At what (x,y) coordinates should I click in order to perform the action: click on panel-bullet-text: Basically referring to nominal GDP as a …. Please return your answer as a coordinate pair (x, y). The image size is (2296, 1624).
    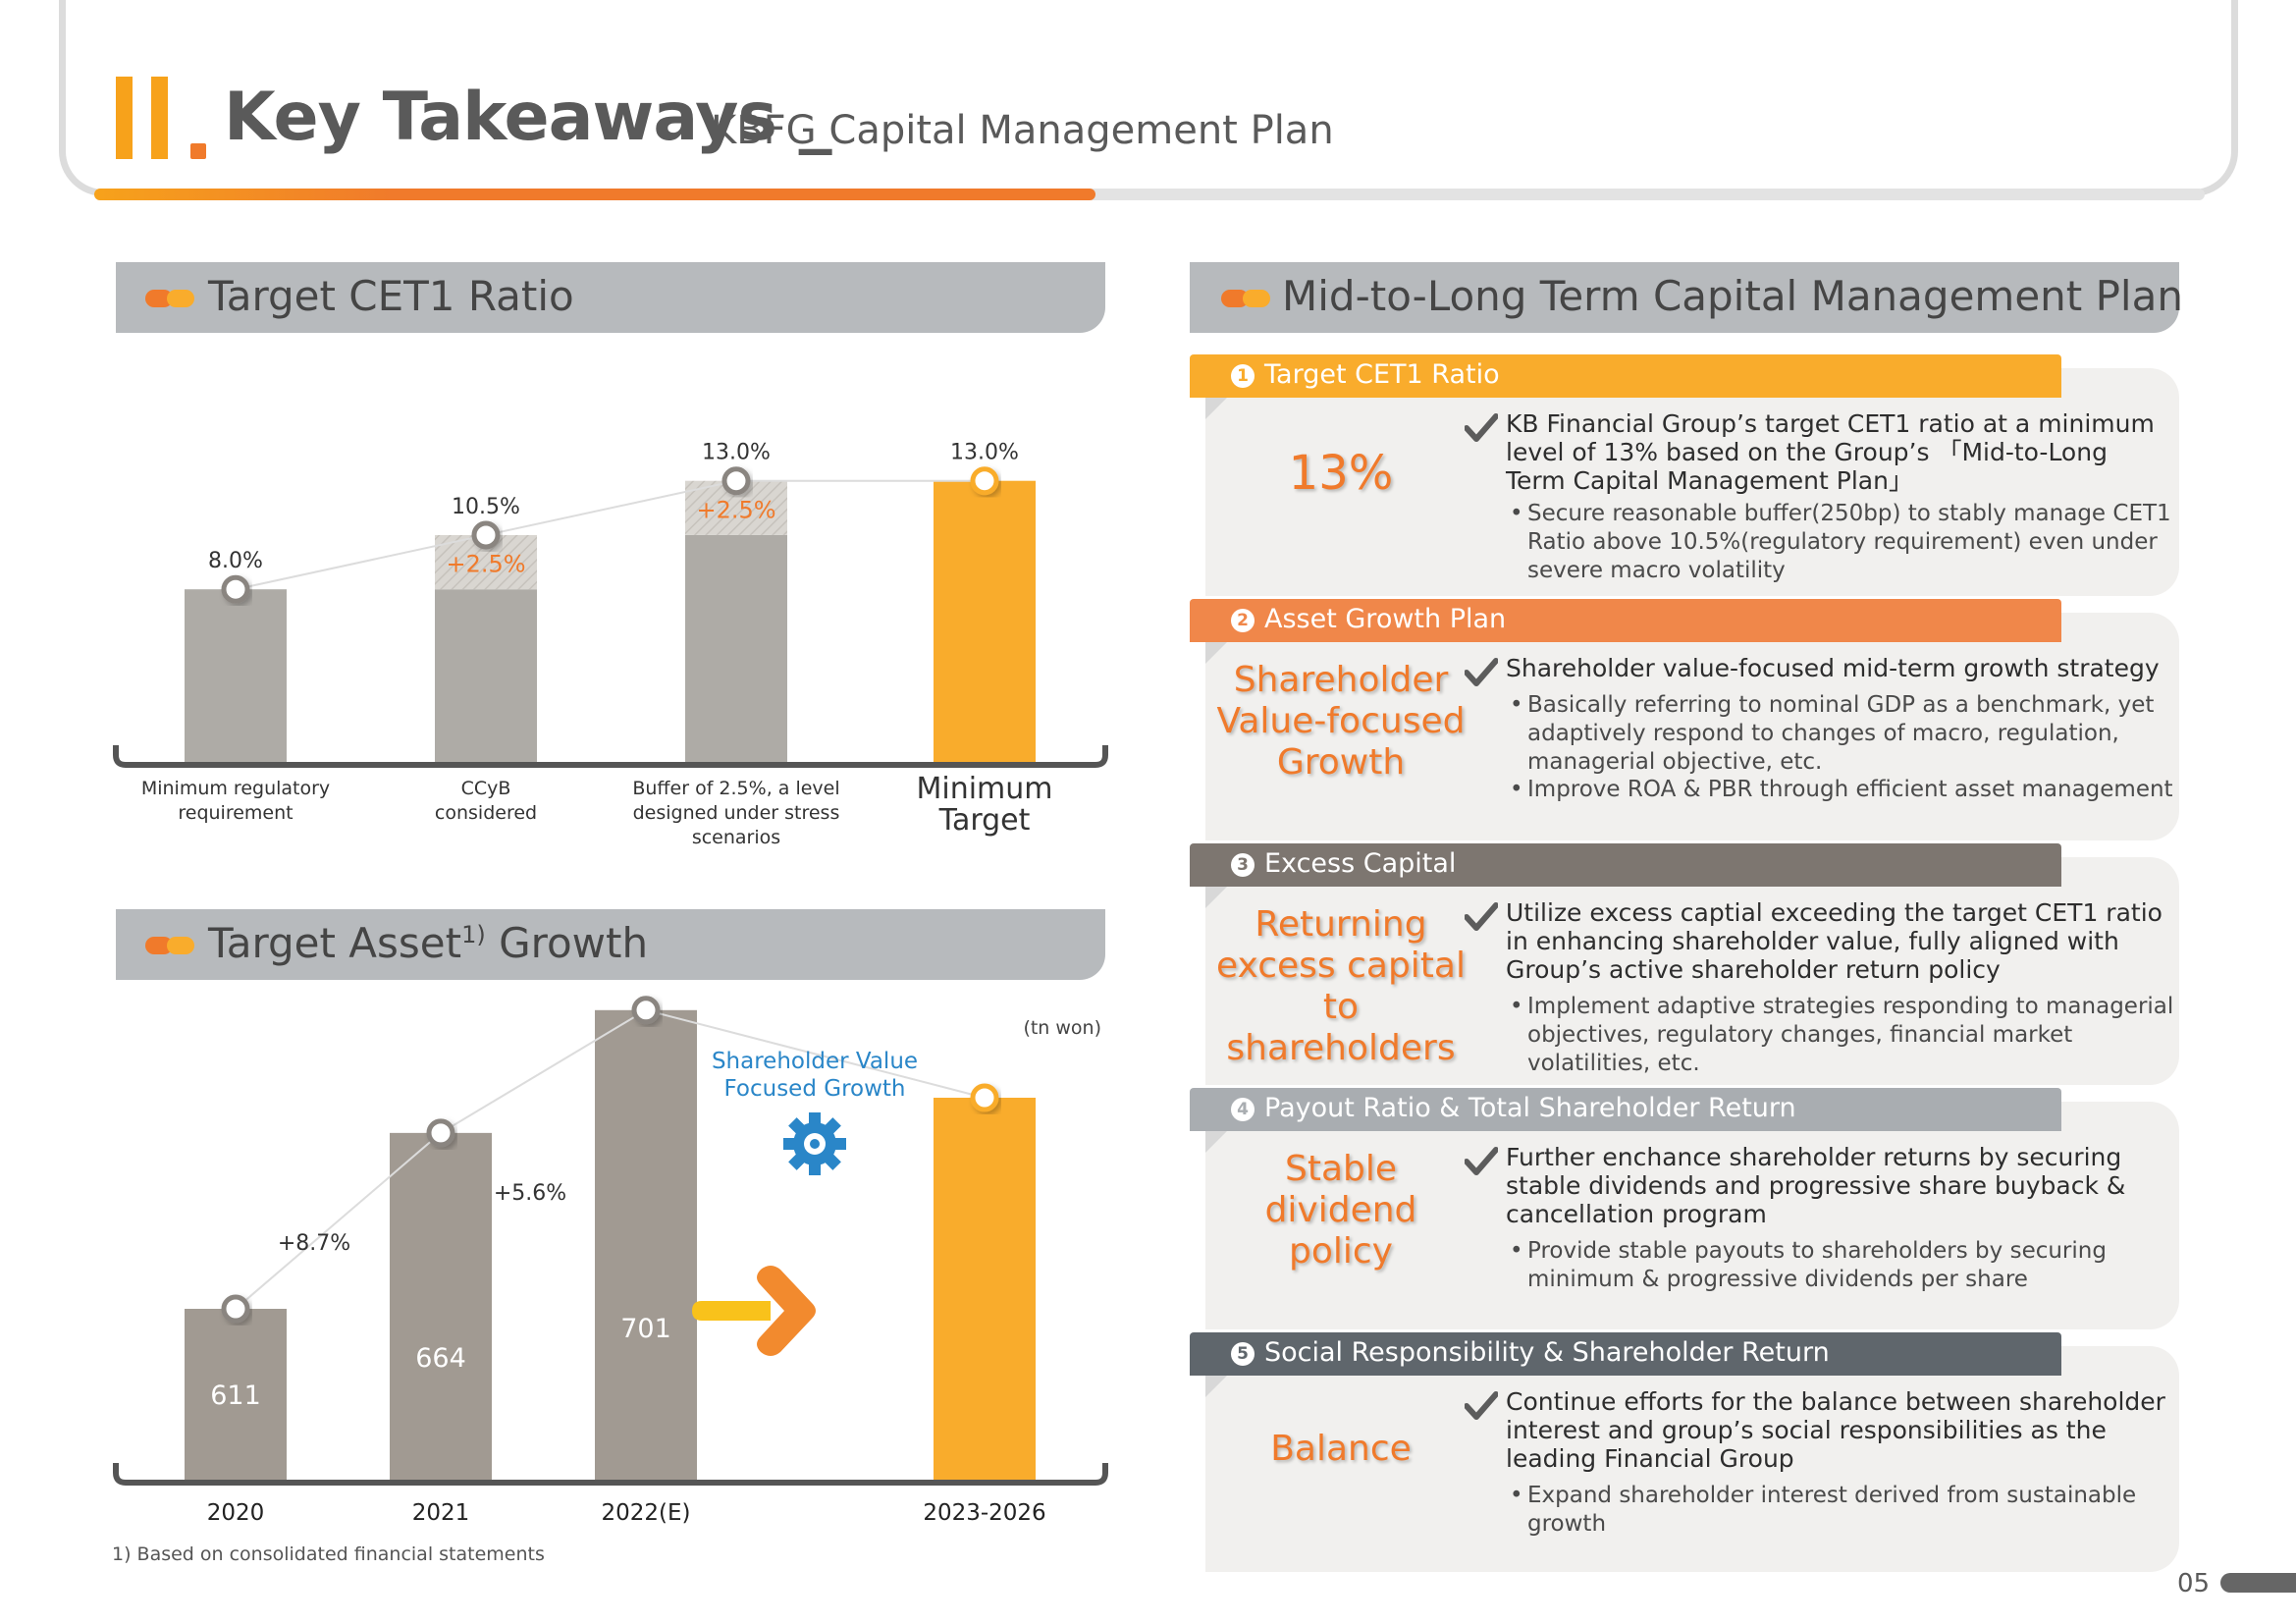
    Looking at the image, I should click on (1841, 733).